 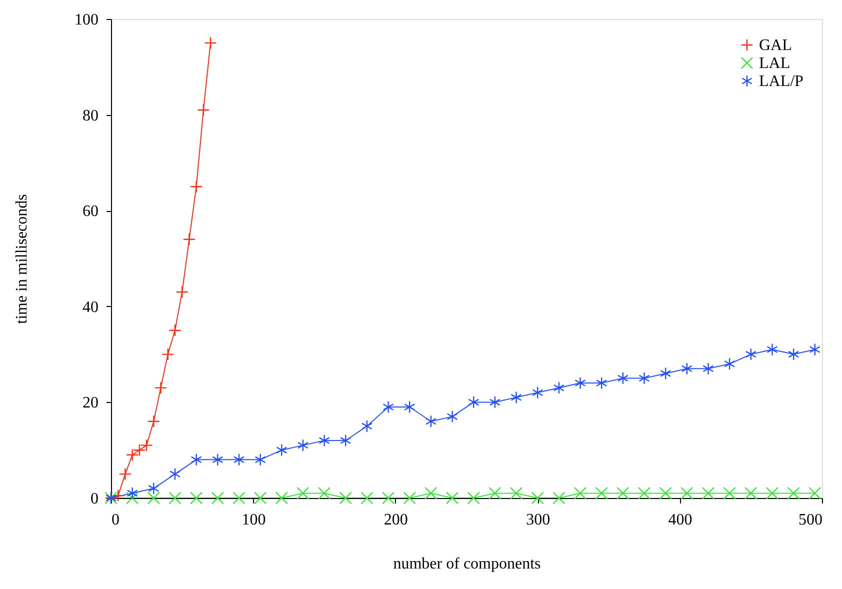 What do you see at coordinates (90, 307) in the screenshot?
I see `y-tick-label: 40` at bounding box center [90, 307].